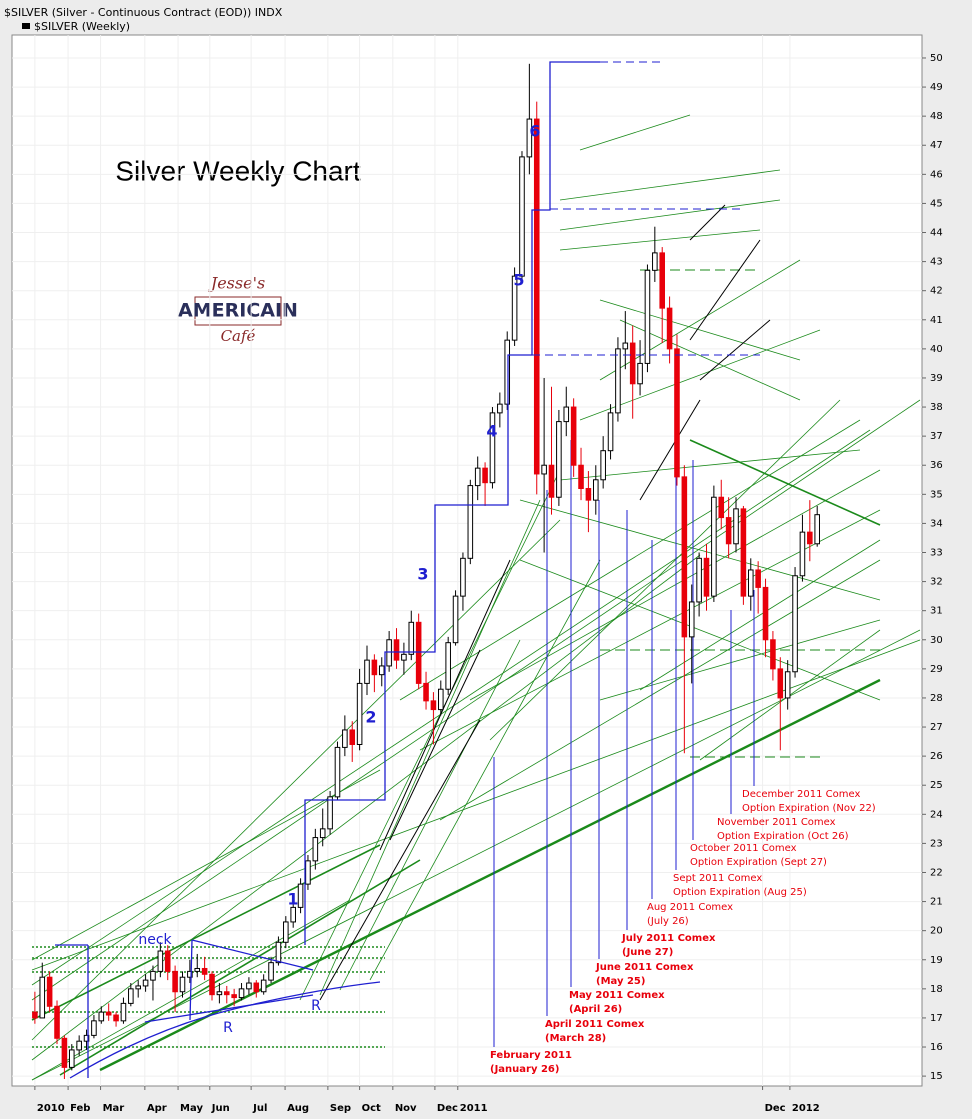 The height and width of the screenshot is (1119, 972). I want to click on logo-text: AMERICAIN, so click(238, 311).